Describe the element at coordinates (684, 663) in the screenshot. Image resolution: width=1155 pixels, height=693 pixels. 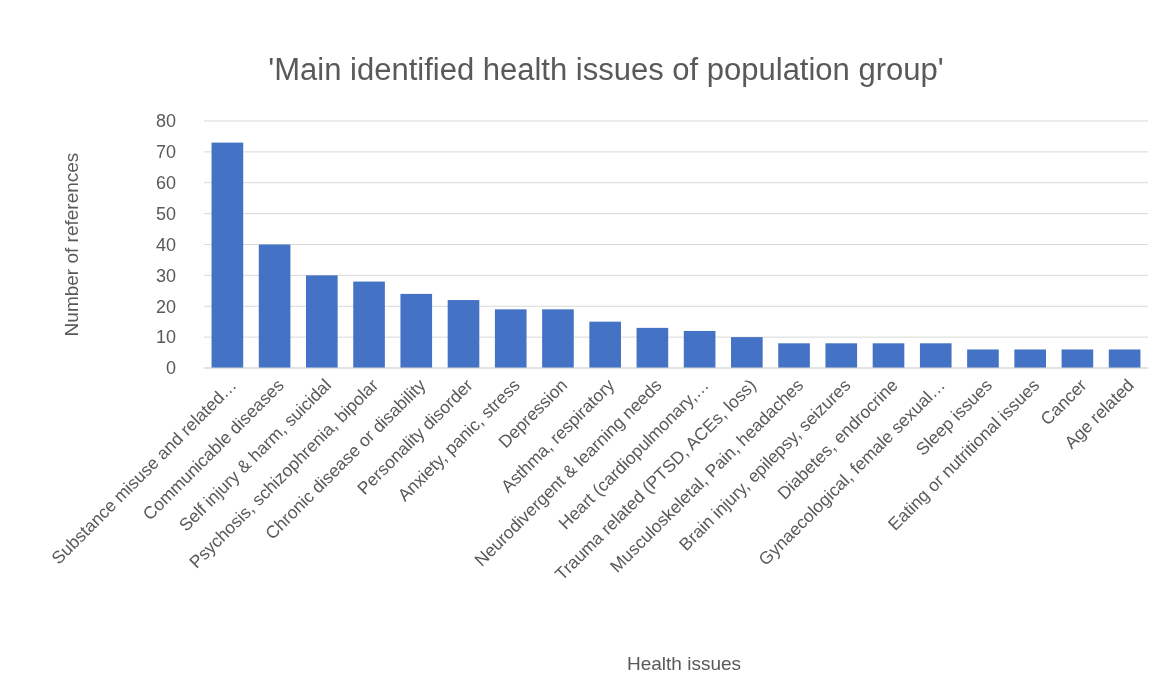
I see `x-axis-title: Health issues` at that location.